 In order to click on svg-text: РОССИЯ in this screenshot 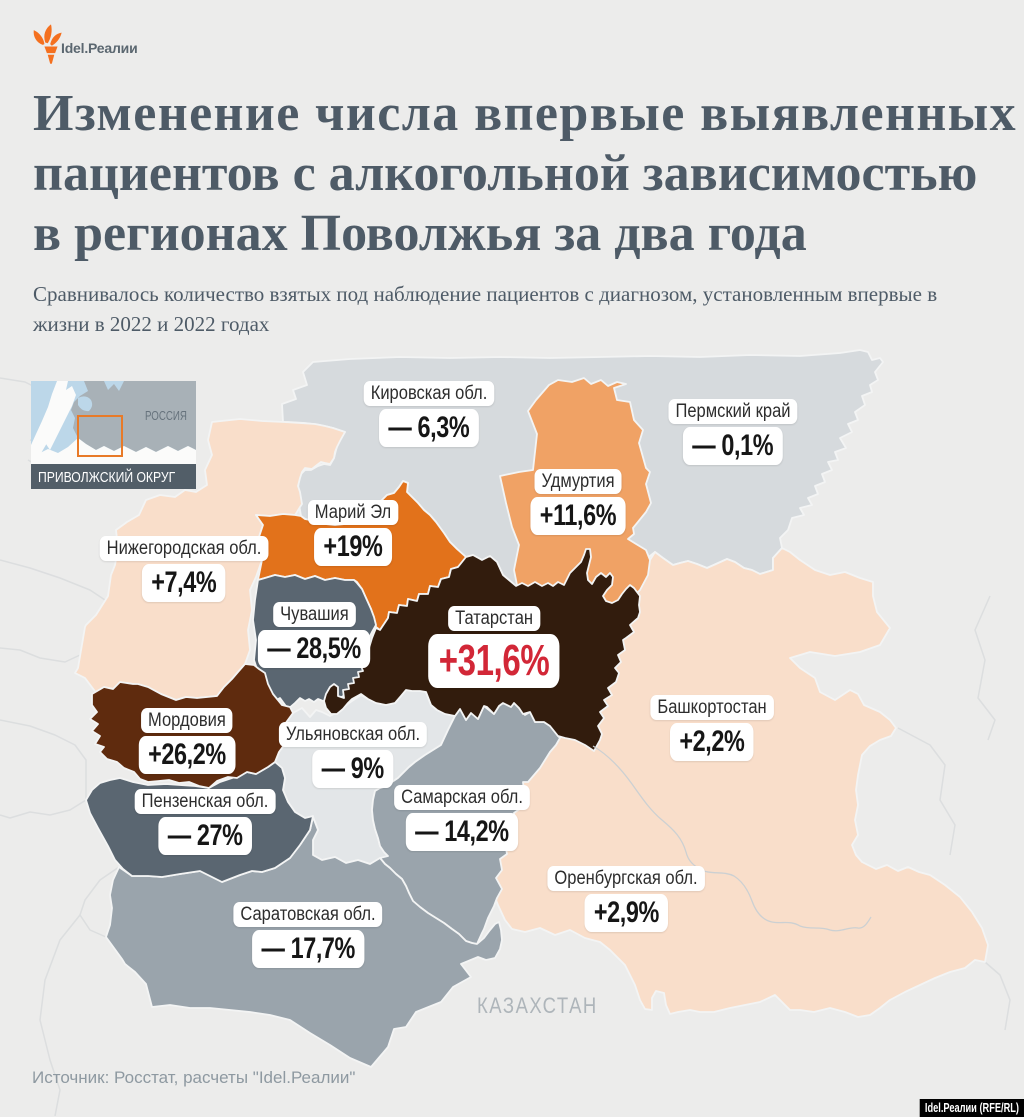, I will do `click(166, 416)`.